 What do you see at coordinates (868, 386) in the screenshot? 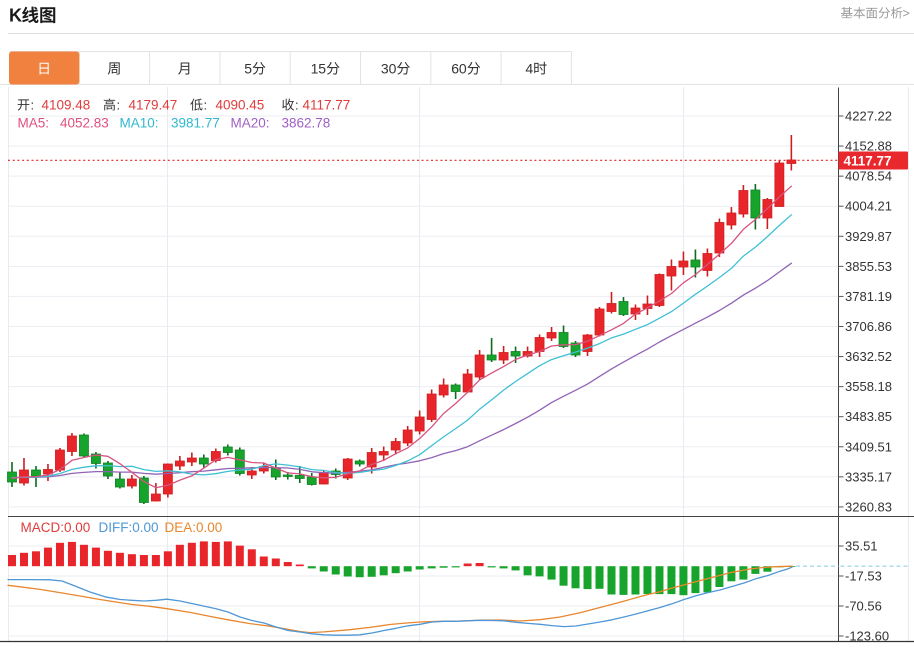
I see `svg-text: 3558.18` at bounding box center [868, 386].